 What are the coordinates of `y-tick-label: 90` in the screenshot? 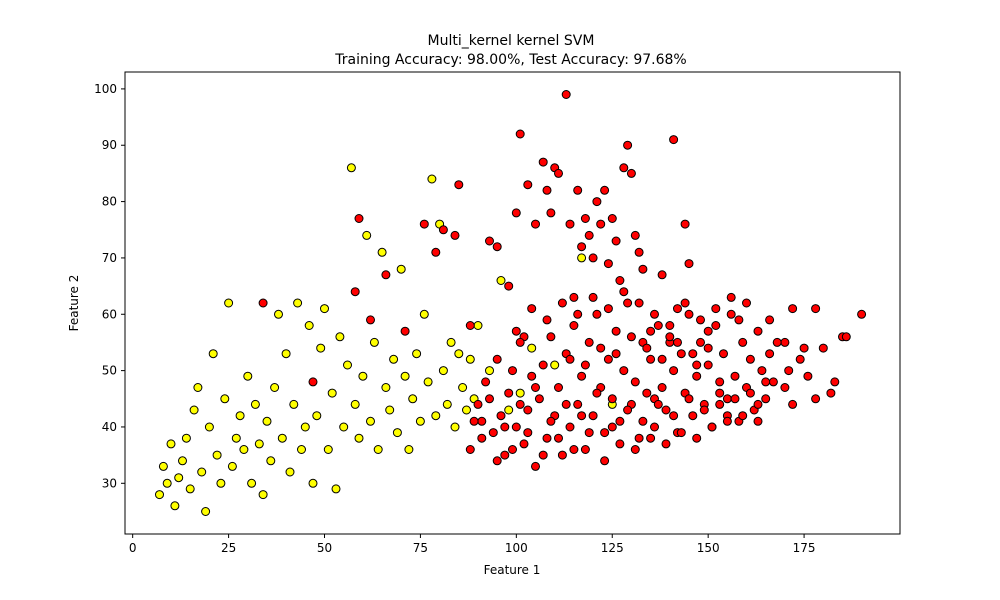 It's located at (109, 145).